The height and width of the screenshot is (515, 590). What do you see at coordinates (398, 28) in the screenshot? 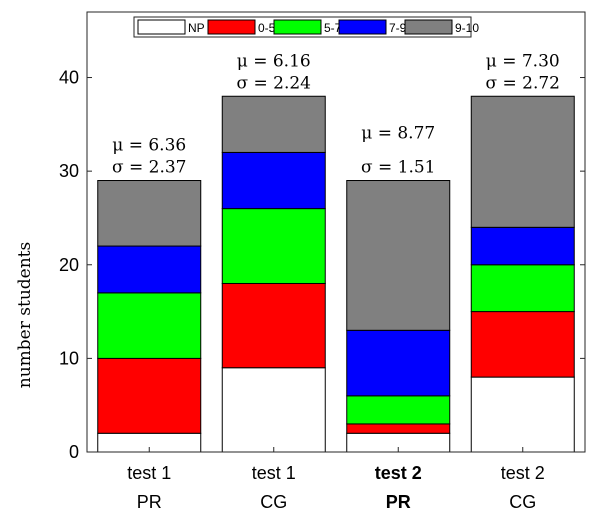
I see `legend-label-4: 7-9` at bounding box center [398, 28].